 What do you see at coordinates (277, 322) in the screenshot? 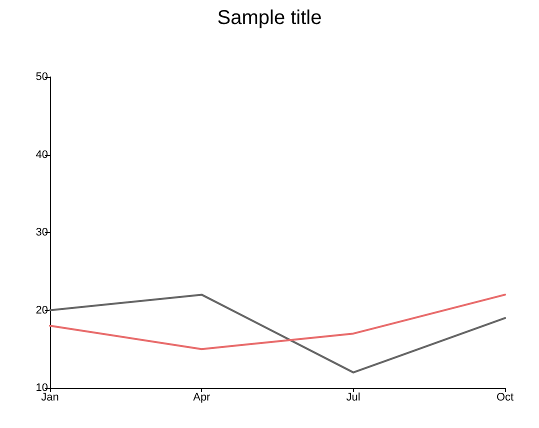
I see `line-series` at bounding box center [277, 322].